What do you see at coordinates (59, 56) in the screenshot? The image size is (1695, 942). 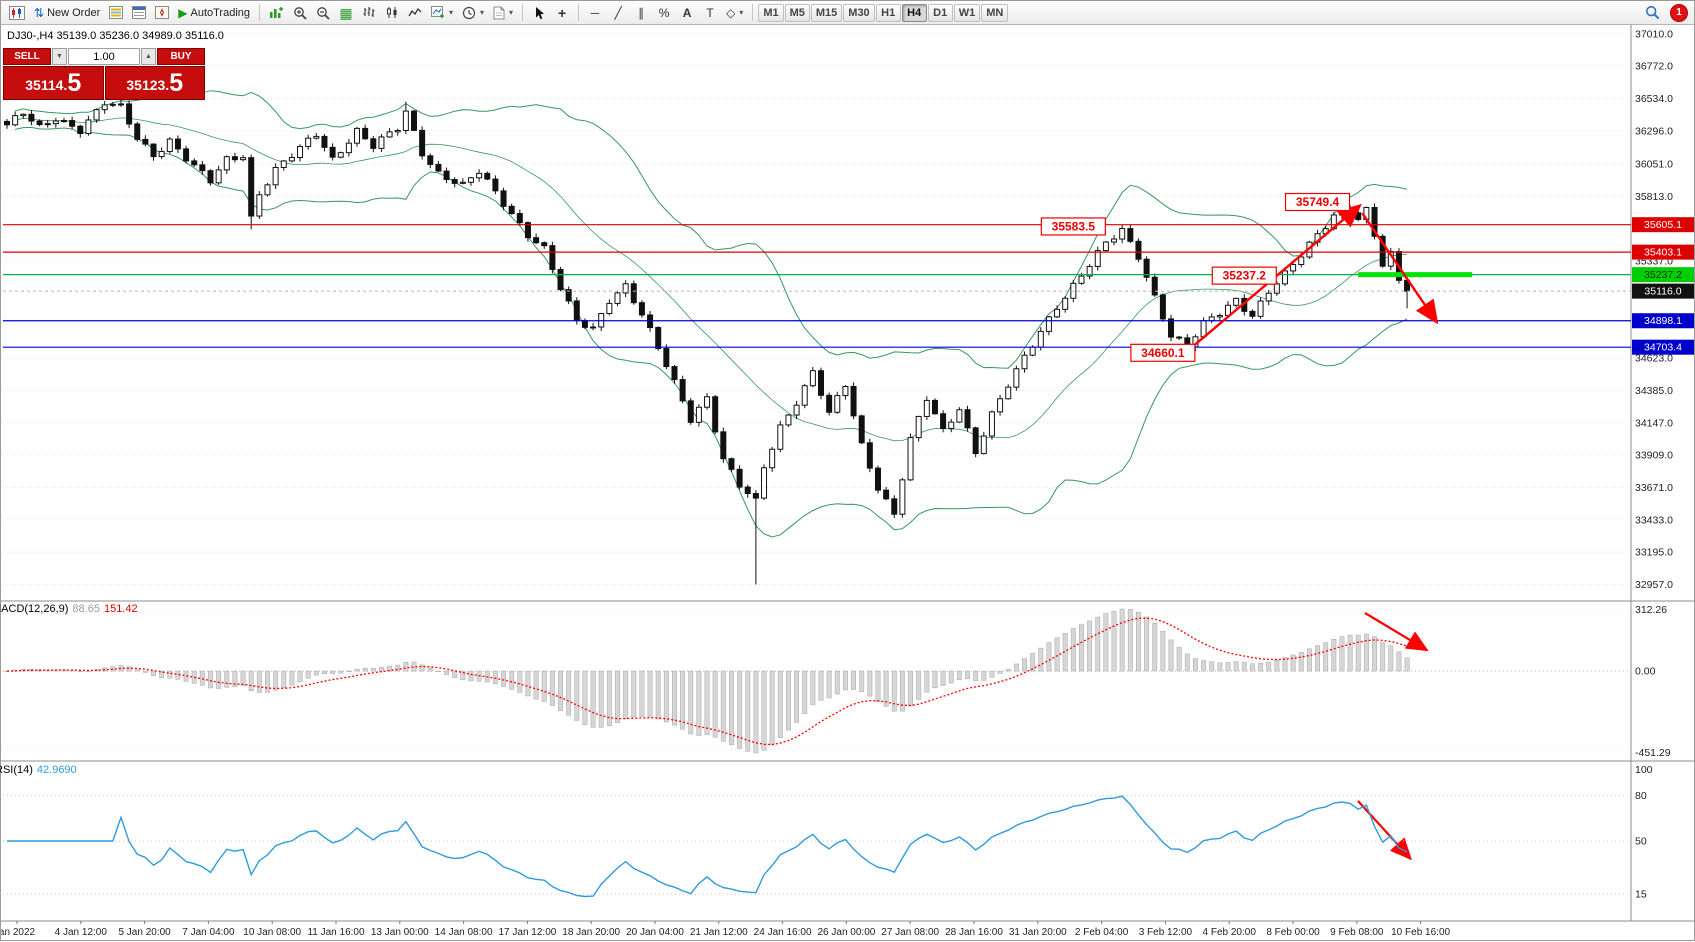 I see `volume-decrease-button: ▼` at bounding box center [59, 56].